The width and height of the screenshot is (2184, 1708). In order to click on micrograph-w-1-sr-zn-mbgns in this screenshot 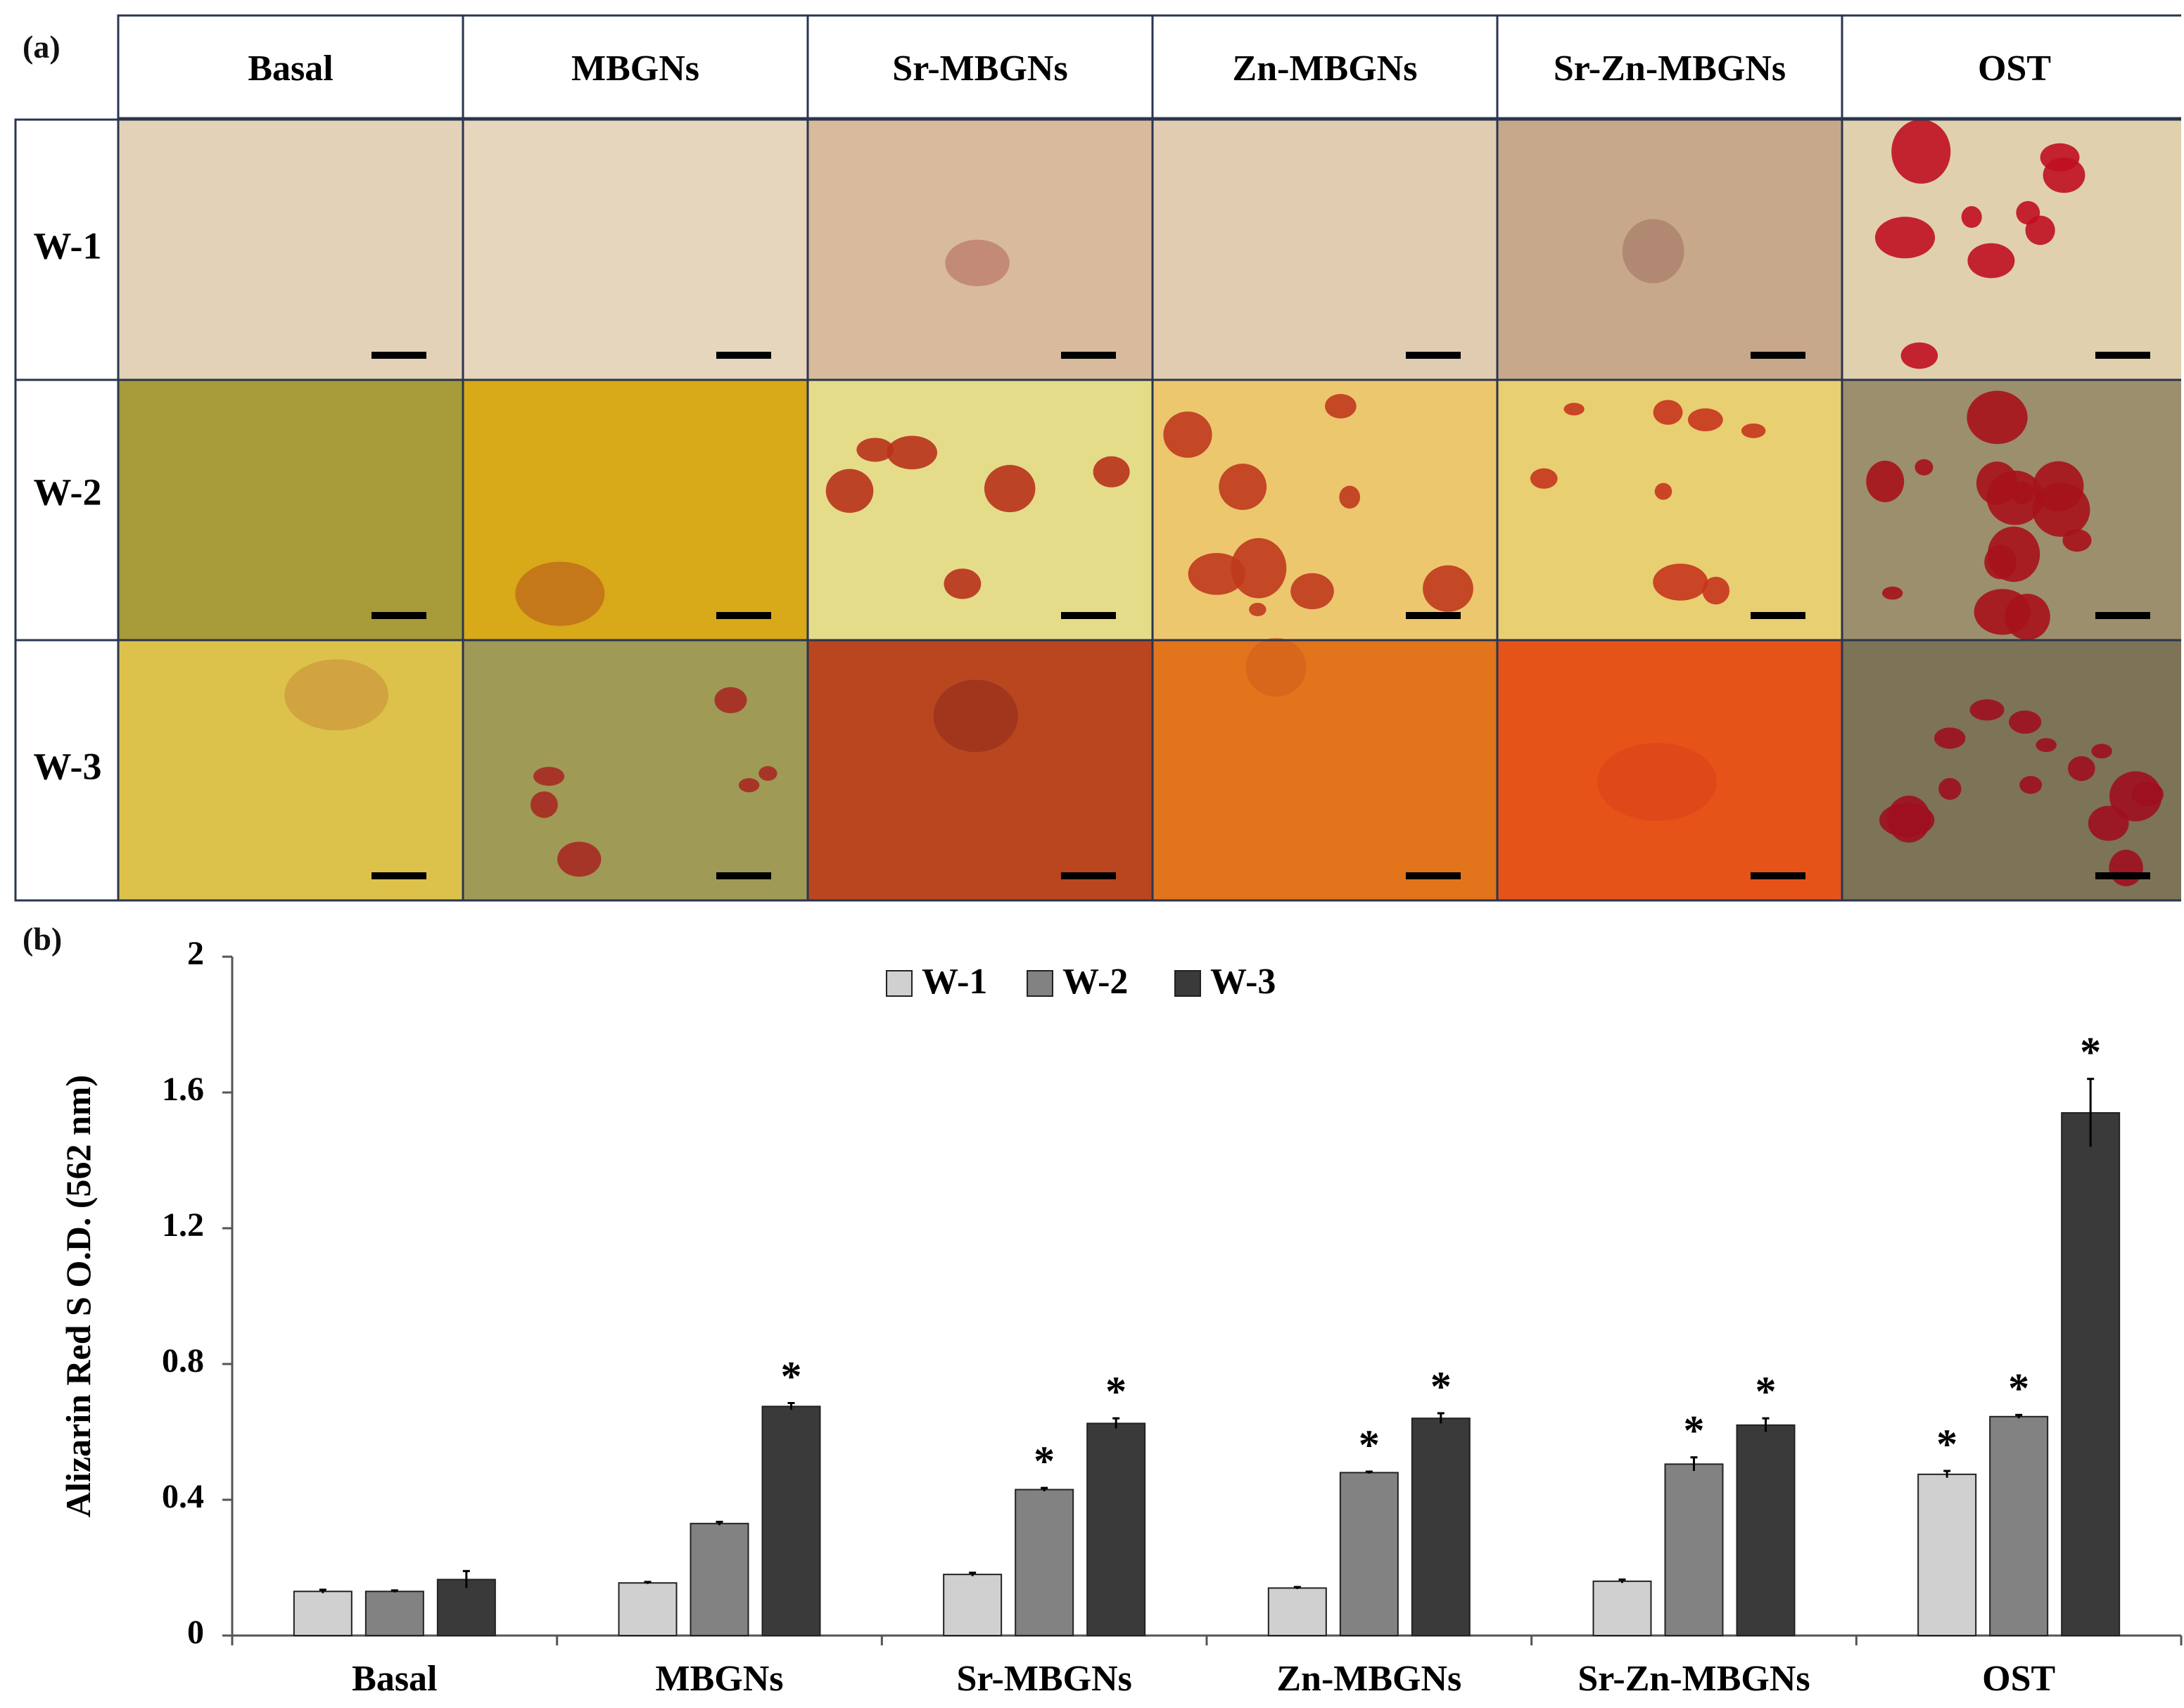, I will do `click(1670, 250)`.